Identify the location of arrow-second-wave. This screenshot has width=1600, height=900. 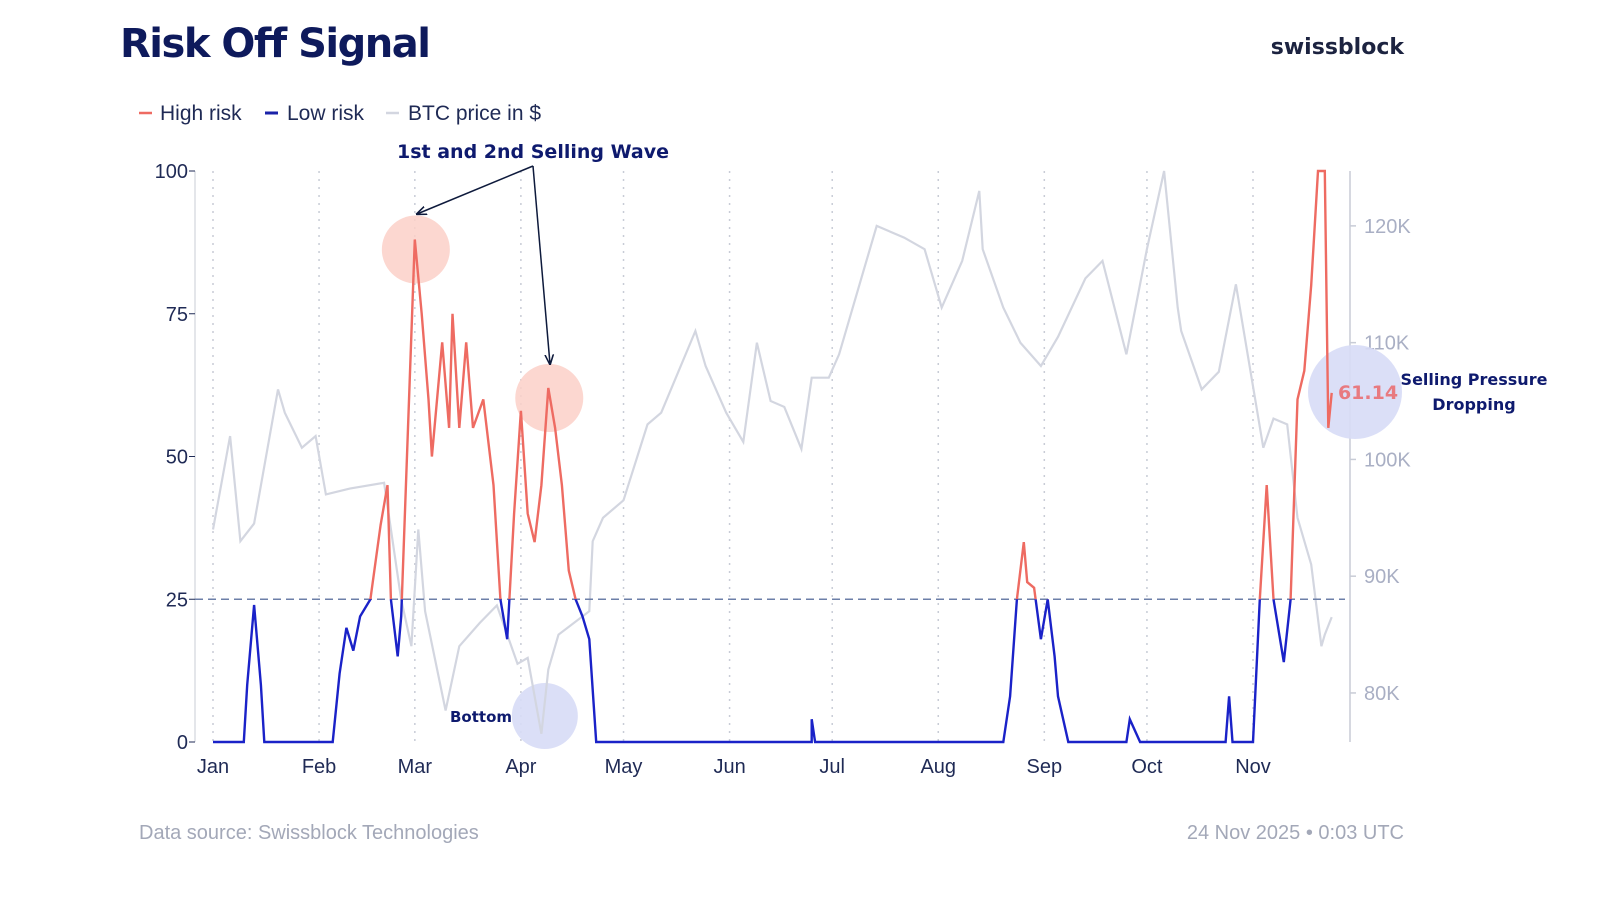
(541, 264).